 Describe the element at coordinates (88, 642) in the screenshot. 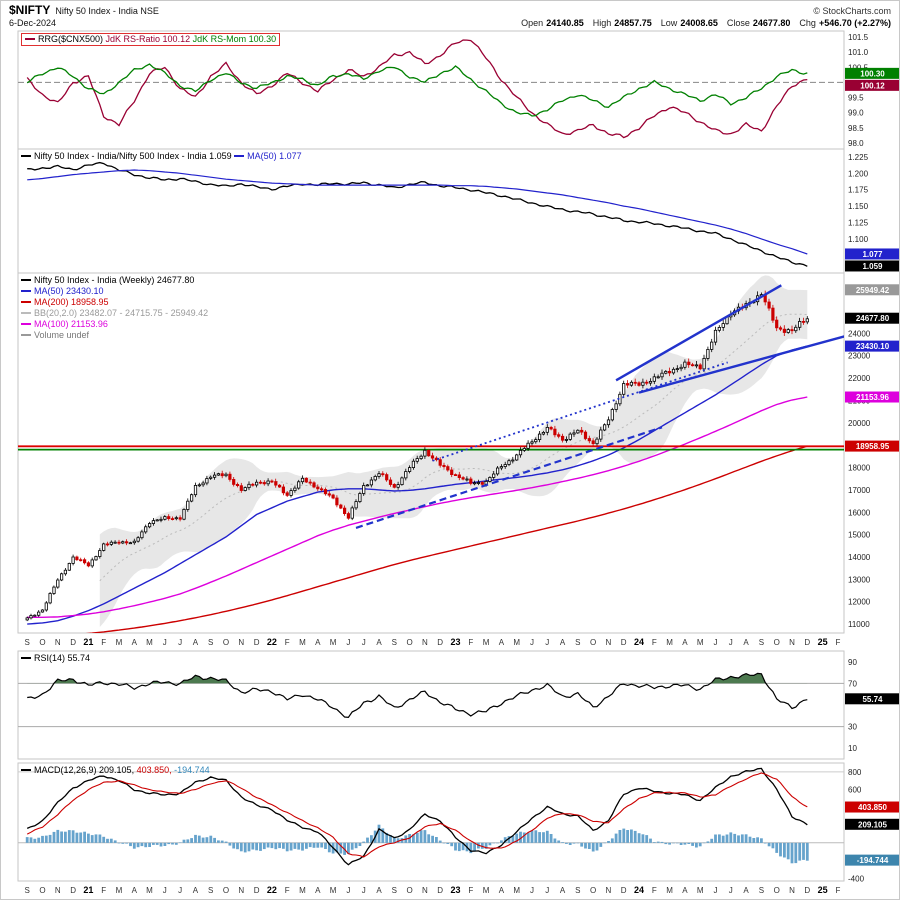

I see `xaxis-year-label: 21` at that location.